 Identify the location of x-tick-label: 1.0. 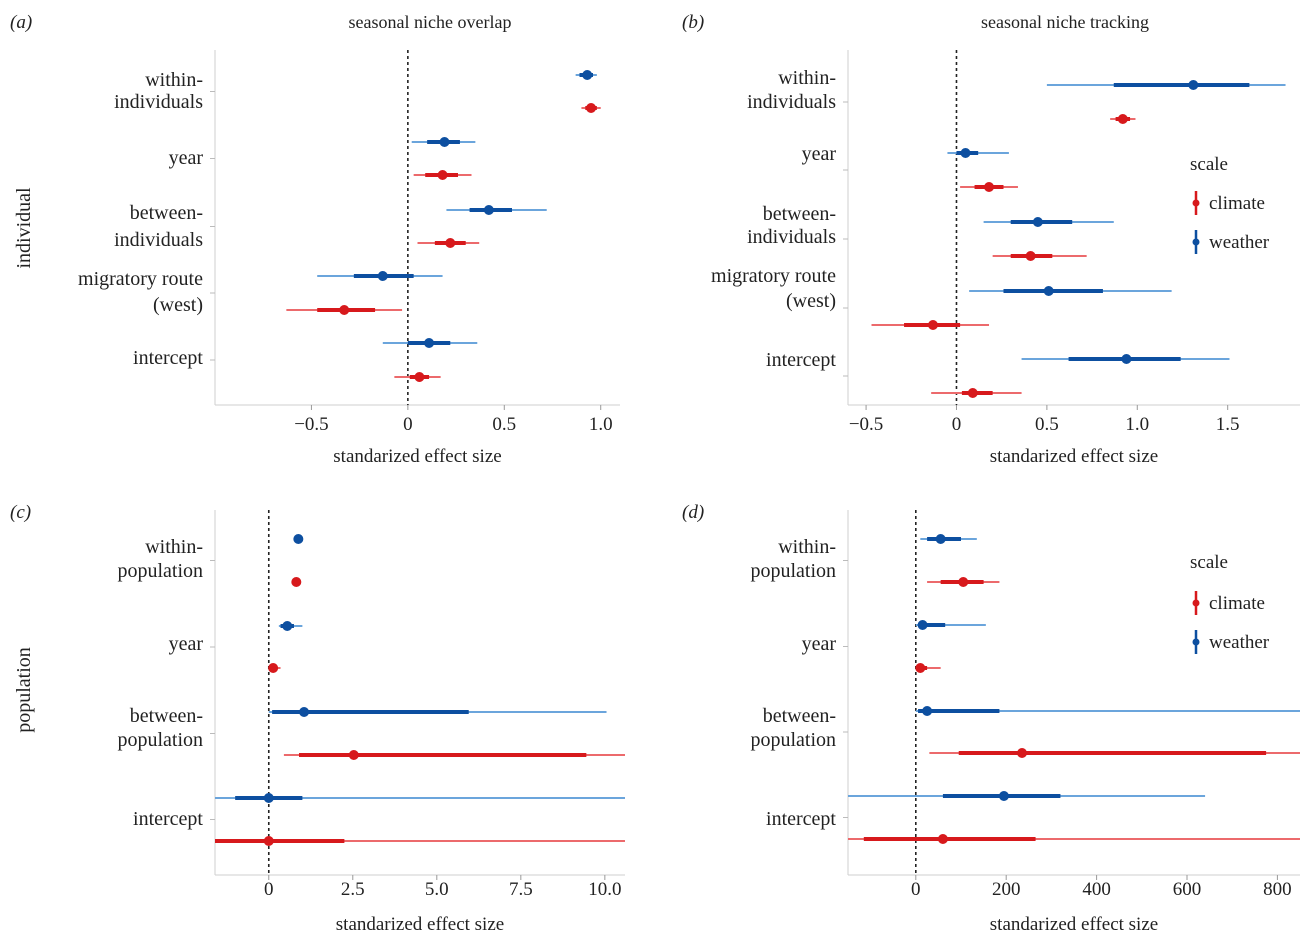
(601, 424).